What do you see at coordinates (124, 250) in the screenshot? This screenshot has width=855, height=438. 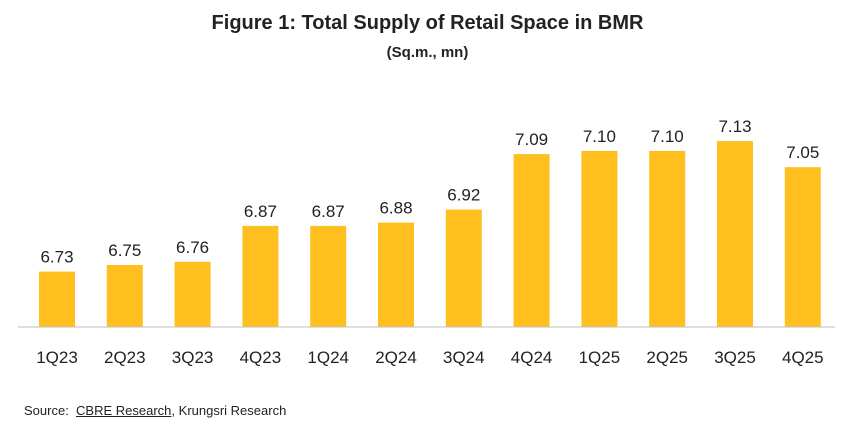 I see `value-label-2Q23: 6.75` at bounding box center [124, 250].